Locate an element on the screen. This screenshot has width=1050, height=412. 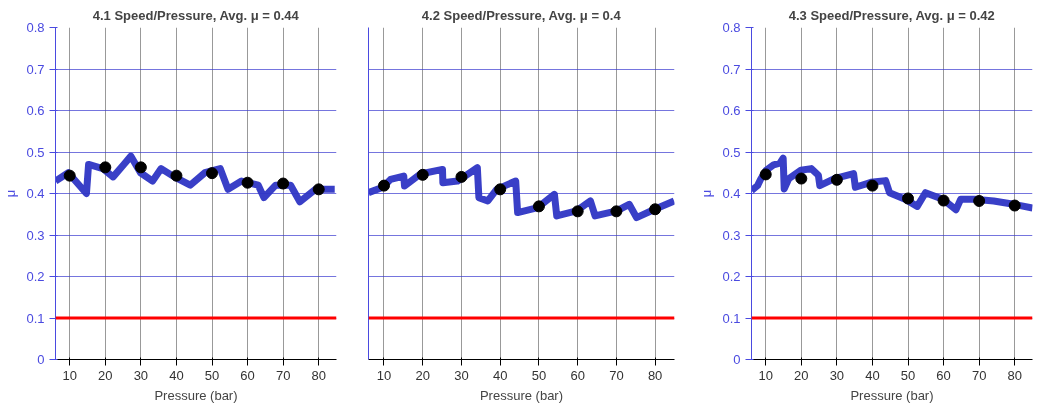
chart-title: 4.3 Speed/Pressure, Avg. μ = 0.42 is located at coordinates (891, 15).